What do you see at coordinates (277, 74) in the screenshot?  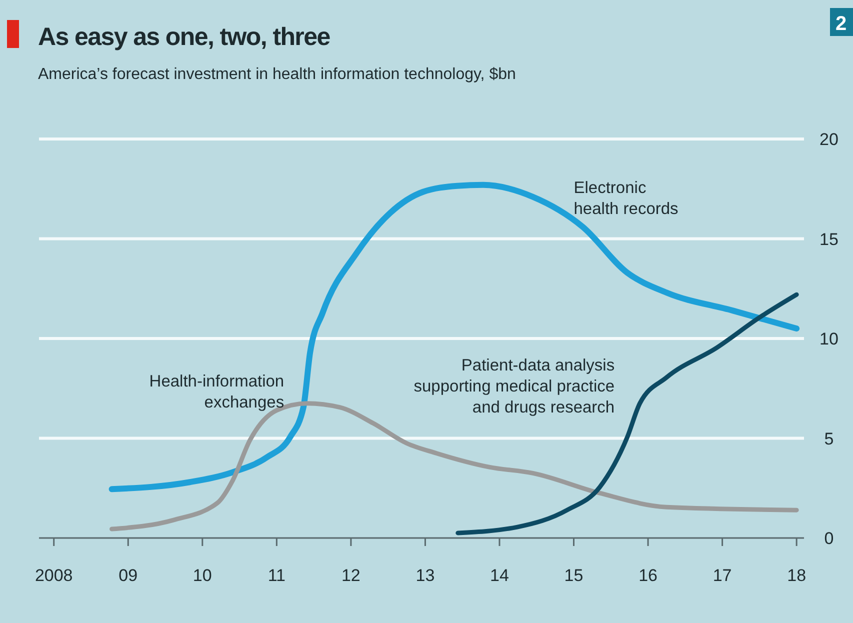 I see `chart-subtitle: America’s forecast investment in health information technology, $bn` at bounding box center [277, 74].